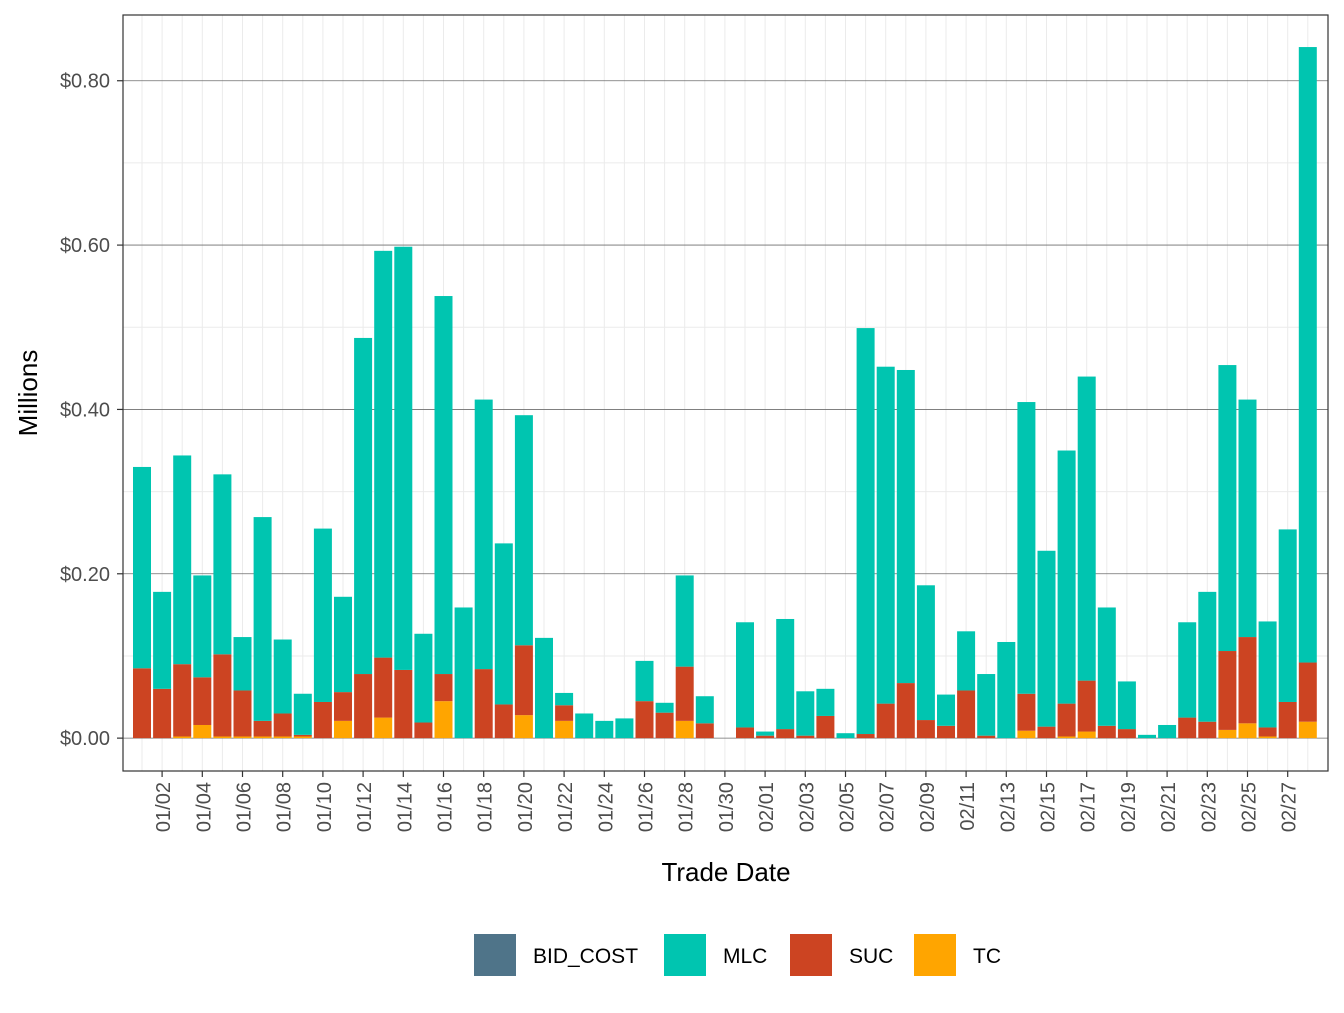  What do you see at coordinates (647, 807) in the screenshot?
I see `x-tick-label: 01/26` at bounding box center [647, 807].